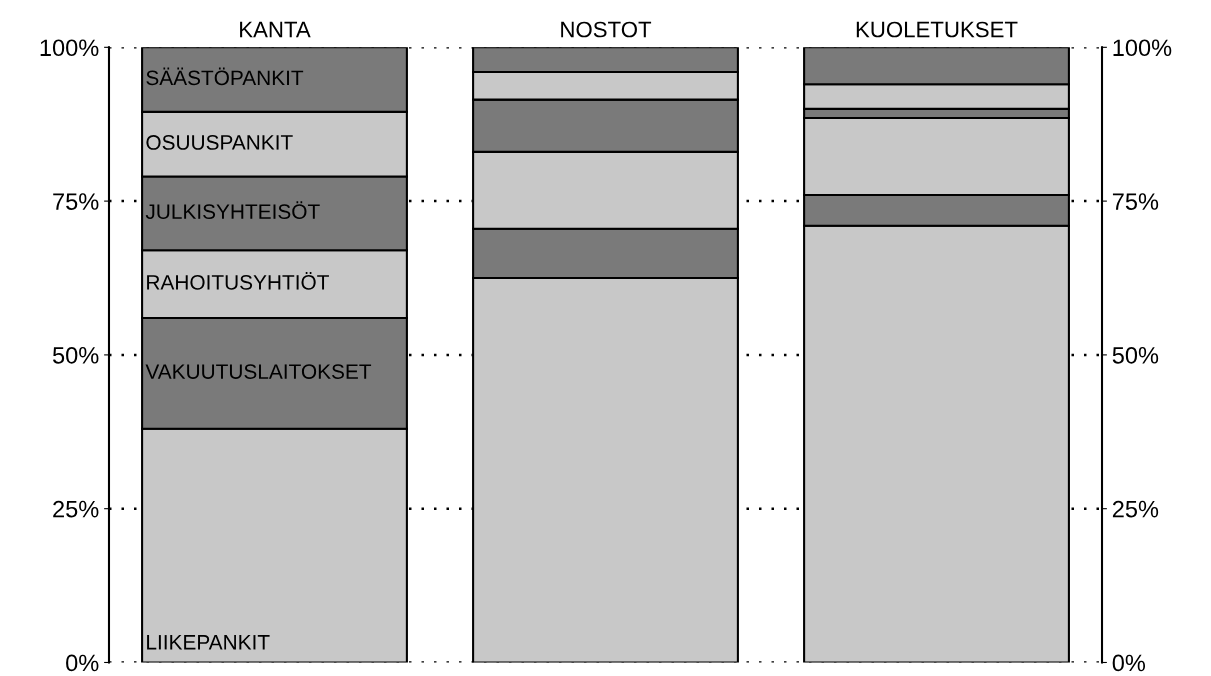 The height and width of the screenshot is (676, 1211). What do you see at coordinates (75, 355) in the screenshot?
I see `y-tick-label: 50%` at bounding box center [75, 355].